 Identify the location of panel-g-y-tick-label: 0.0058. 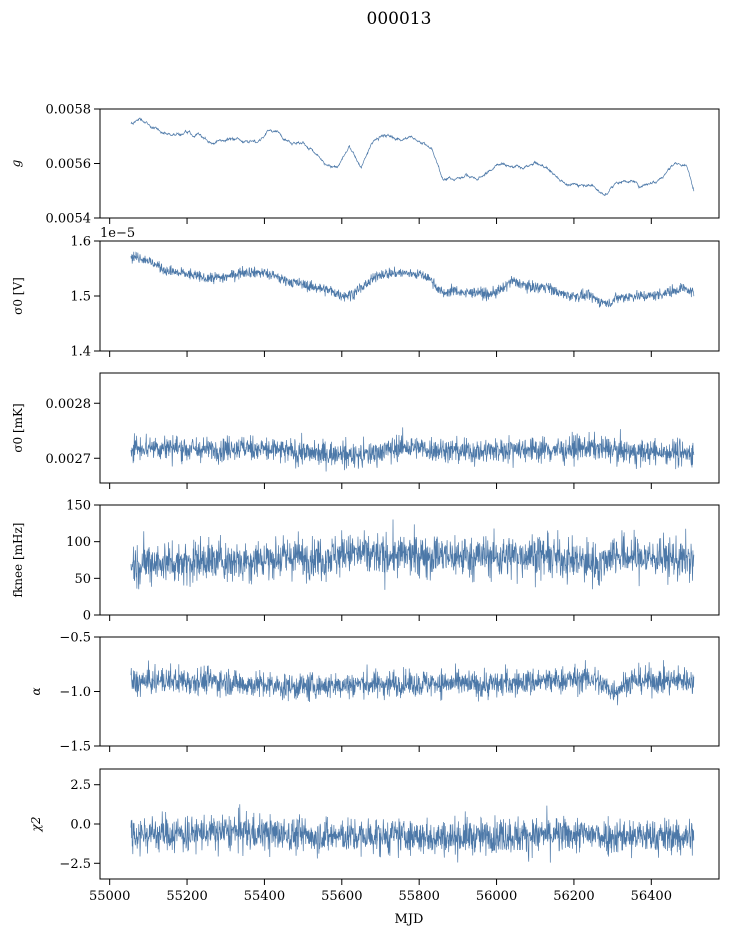
(69, 110).